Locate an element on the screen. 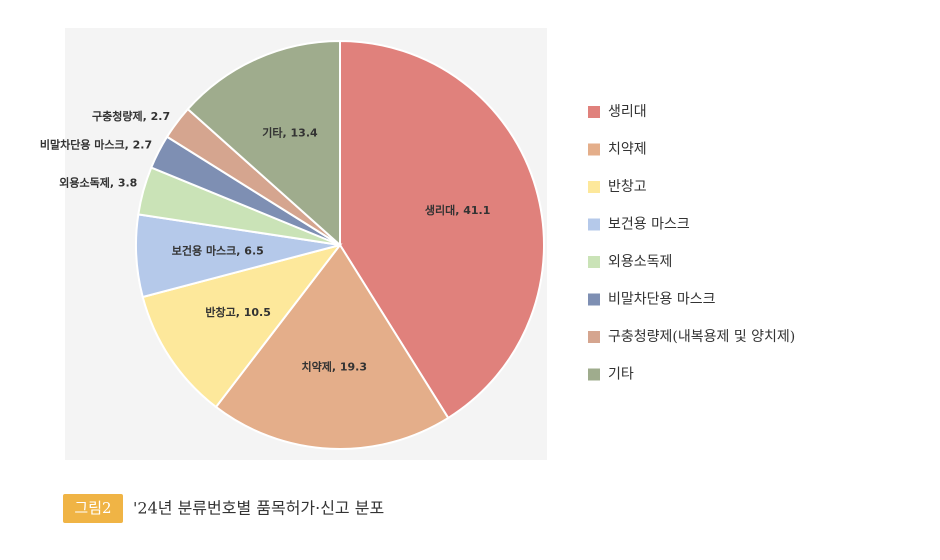 The image size is (940, 560). legend-label: 구충청량제(내복용제 및 양치제) is located at coordinates (701, 337).